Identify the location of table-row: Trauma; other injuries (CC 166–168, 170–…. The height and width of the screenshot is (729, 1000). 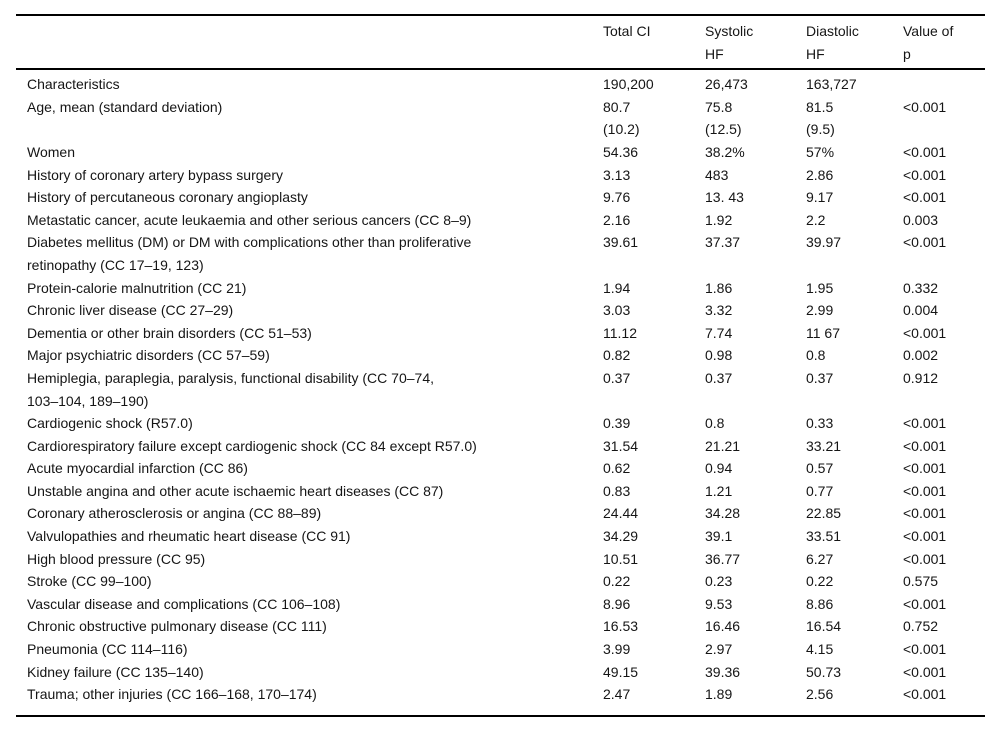
(500, 699).